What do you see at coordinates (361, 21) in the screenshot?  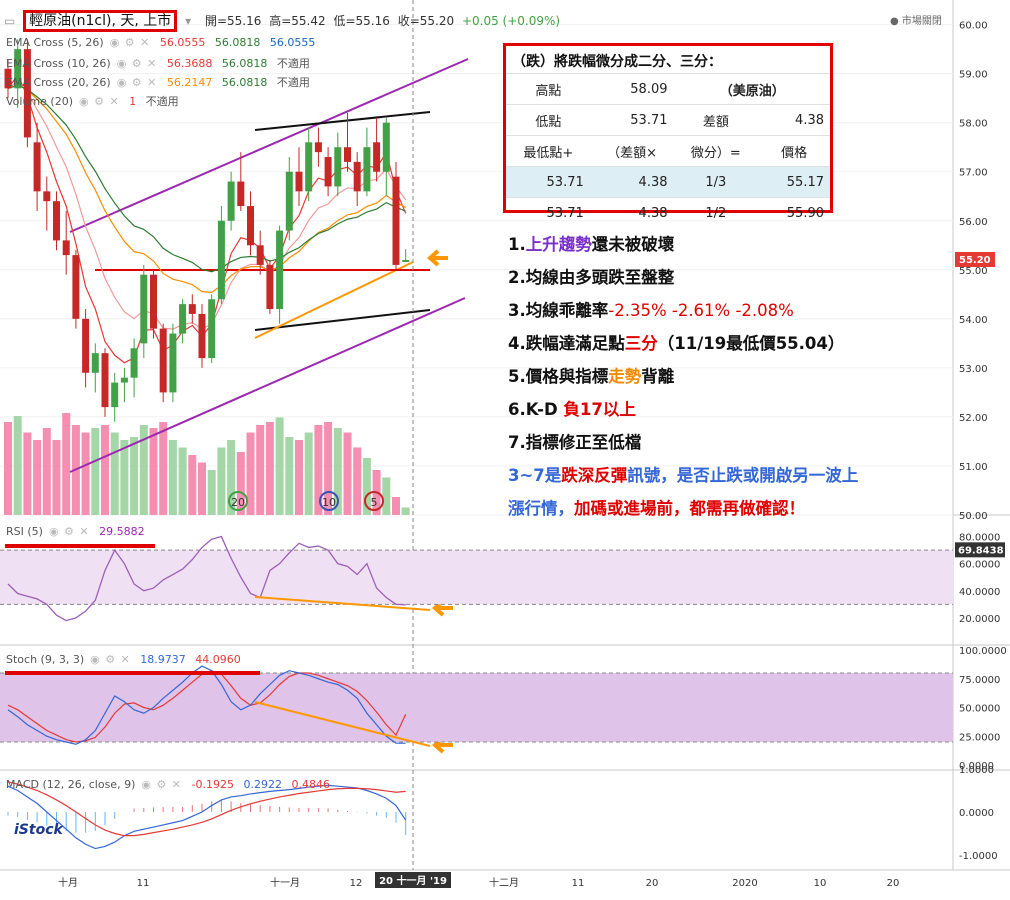 I see `low-price: 低=55.16` at bounding box center [361, 21].